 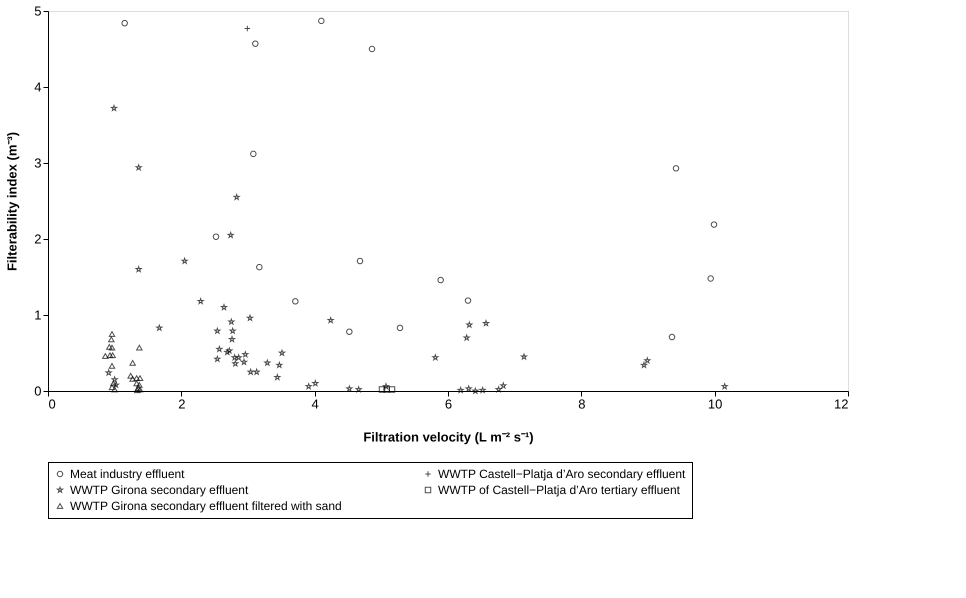 I want to click on y-tick-label: 4, so click(x=38, y=87).